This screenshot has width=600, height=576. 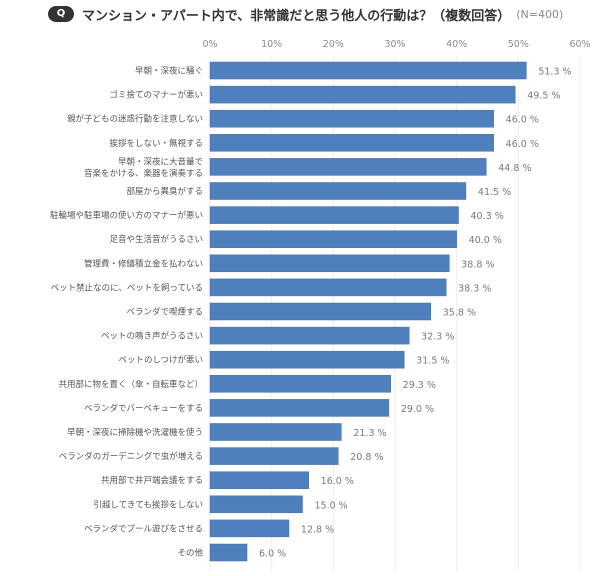 What do you see at coordinates (164, 191) in the screenshot?
I see `category-label: 部屋から異臭がする` at bounding box center [164, 191].